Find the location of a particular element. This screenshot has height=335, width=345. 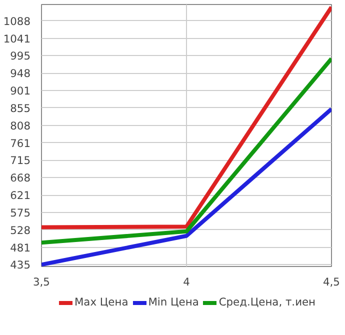

x-tick-label: 3,5 is located at coordinates (41, 282).